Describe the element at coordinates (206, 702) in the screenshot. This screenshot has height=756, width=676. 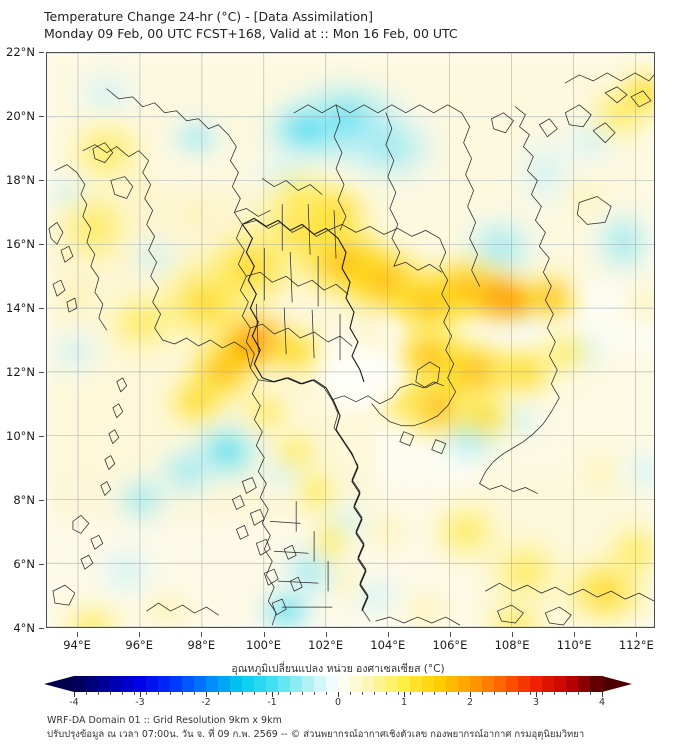
I see `colorbar-tick-label: -2` at that location.